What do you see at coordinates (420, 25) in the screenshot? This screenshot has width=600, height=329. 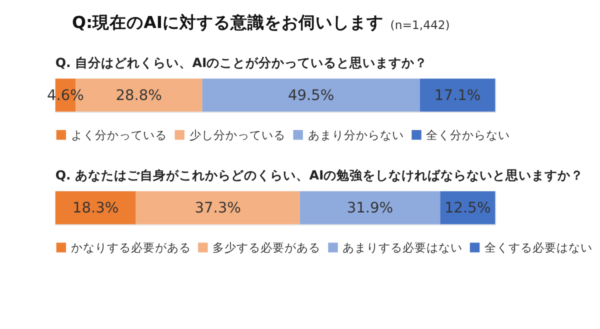 I see `chart-subtitle: (n=1,442)` at bounding box center [420, 25].